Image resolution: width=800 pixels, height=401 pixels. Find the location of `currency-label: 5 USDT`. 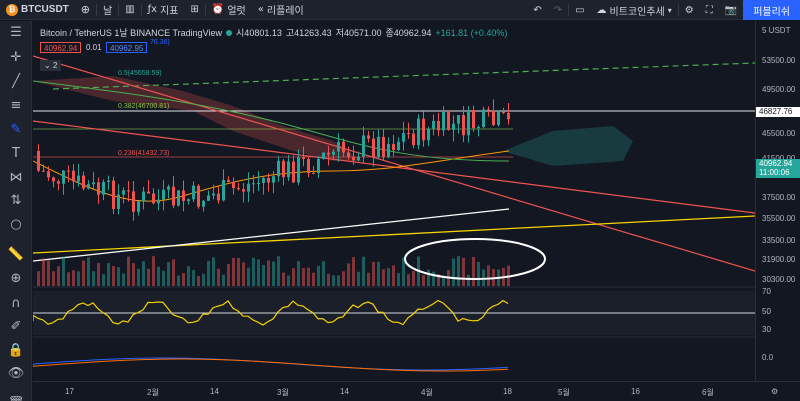

currency-label: 5 USDT is located at coordinates (776, 30).